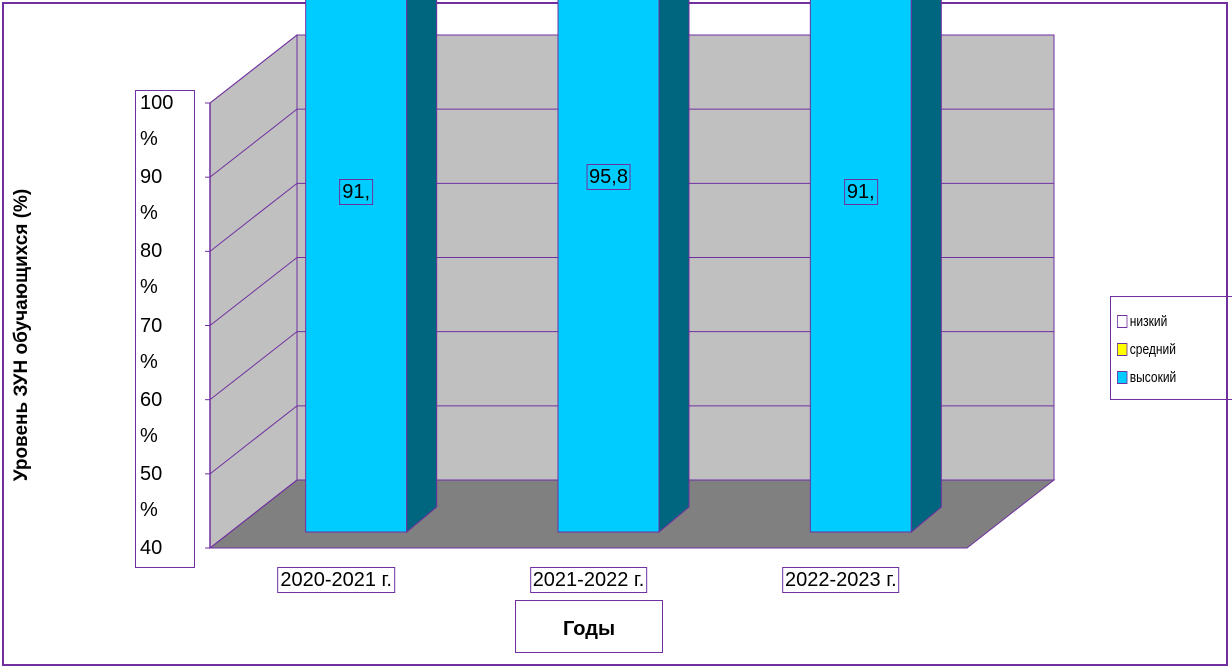 Image resolution: width=1232 pixels, height=670 pixels. What do you see at coordinates (151, 269) in the screenshot?
I see `y-tick-label: 80 %` at bounding box center [151, 269].